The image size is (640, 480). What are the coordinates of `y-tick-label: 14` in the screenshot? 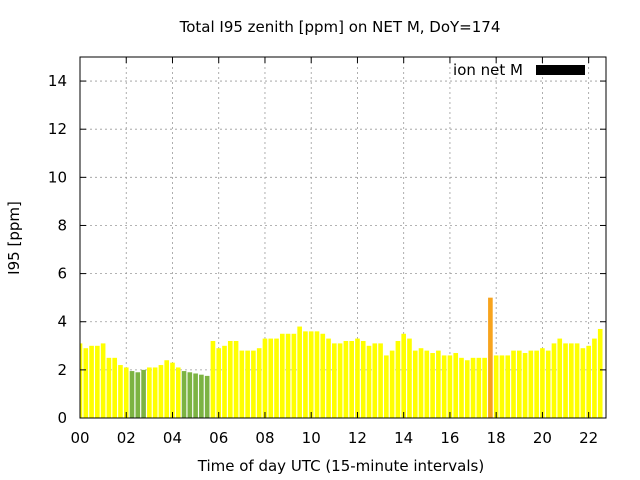 It's located at (57, 81).